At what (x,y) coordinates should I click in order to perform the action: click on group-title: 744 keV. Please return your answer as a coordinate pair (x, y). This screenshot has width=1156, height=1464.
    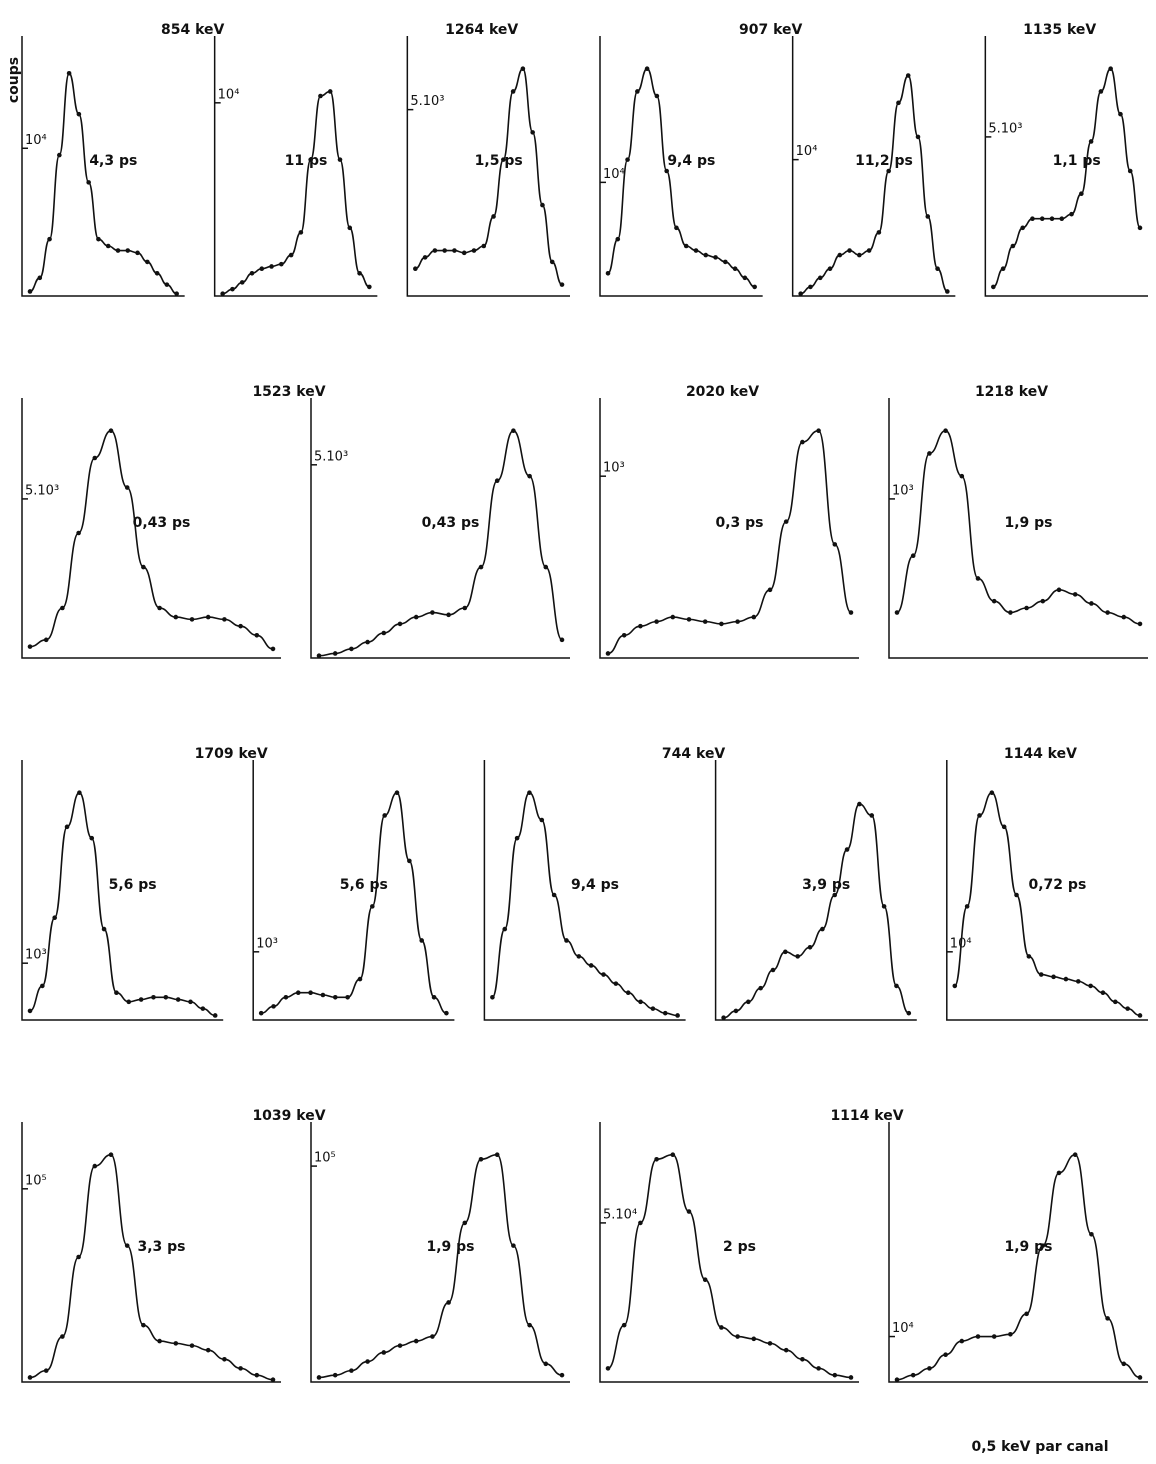
    Looking at the image, I should click on (694, 754).